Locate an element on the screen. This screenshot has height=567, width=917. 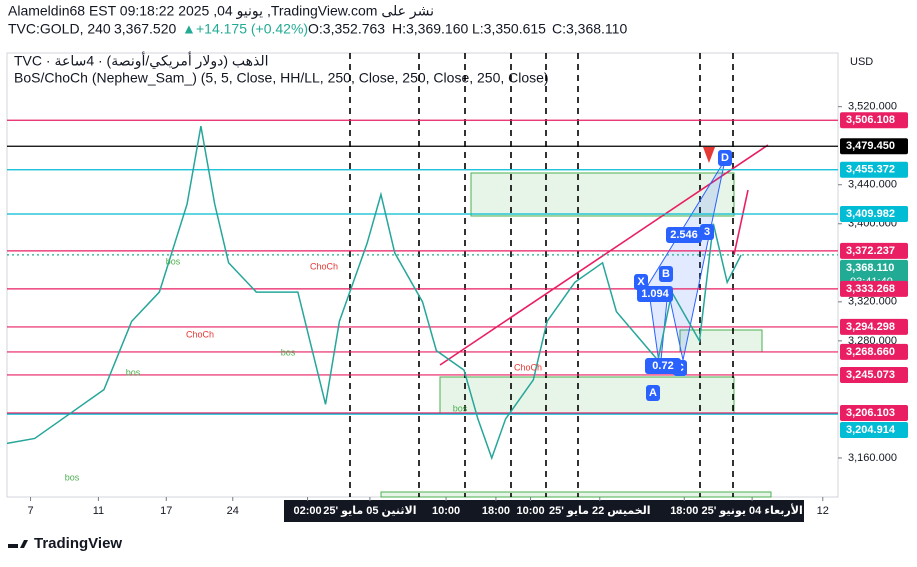
level-label: 3,245.073 is located at coordinates (870, 375).